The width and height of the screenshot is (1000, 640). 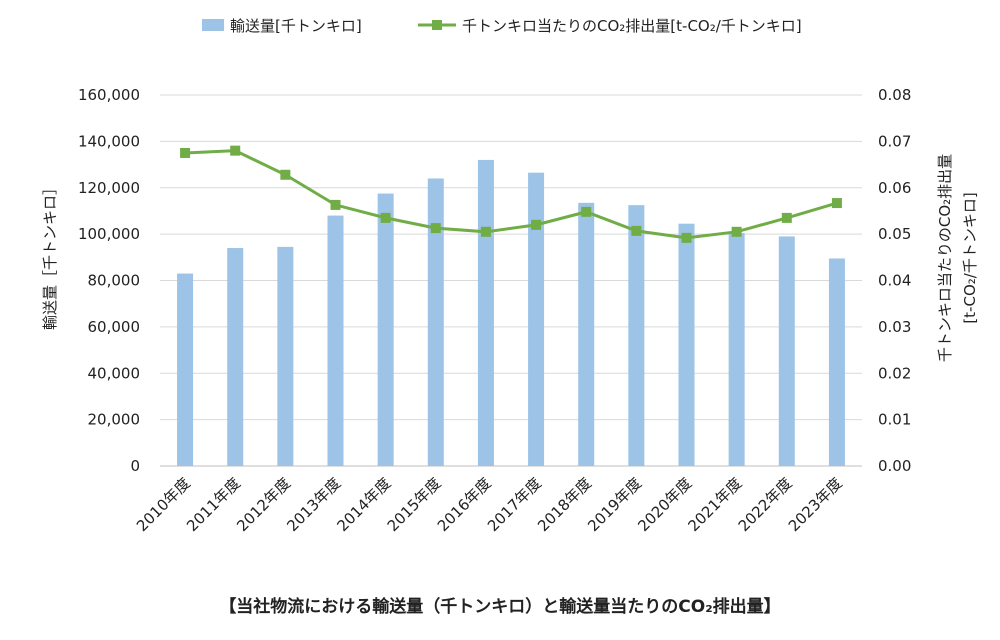 What do you see at coordinates (894, 188) in the screenshot?
I see `right-tick-label: 0.06` at bounding box center [894, 188].